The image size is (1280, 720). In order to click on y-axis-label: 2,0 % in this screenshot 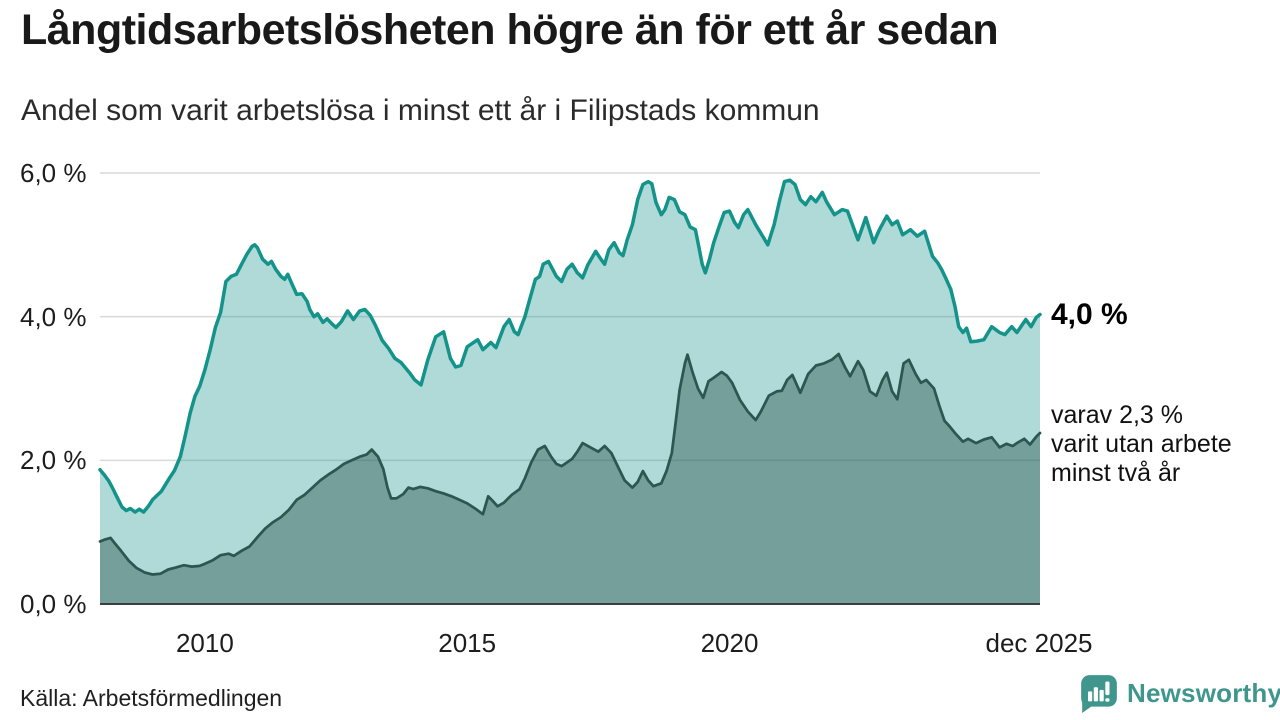, I will do `click(53, 460)`.